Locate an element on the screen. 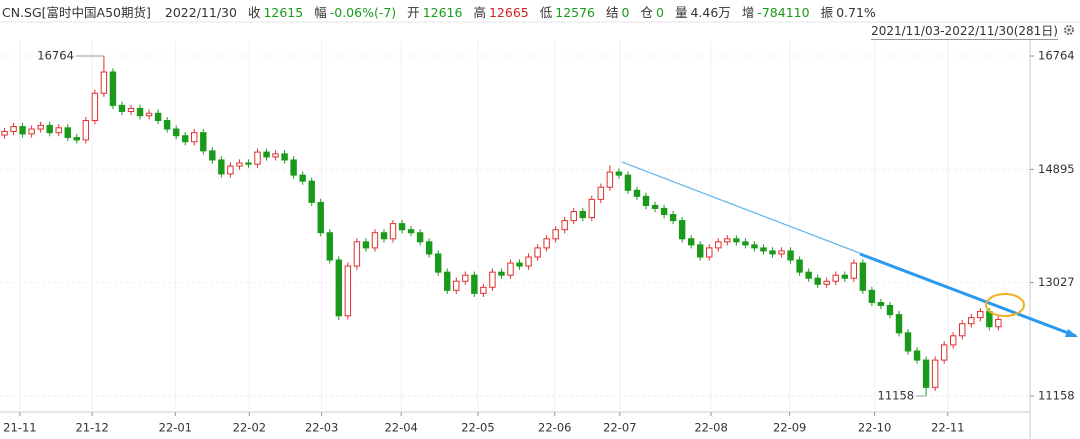 The image size is (1080, 439). x-tick-label: 21-11 is located at coordinates (19, 428).